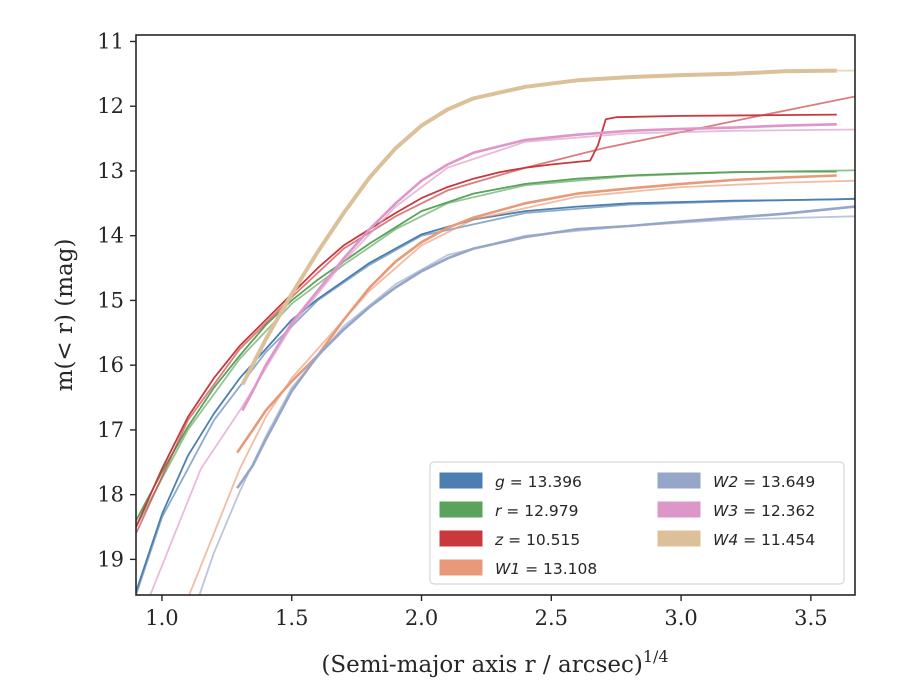 Image resolution: width=900 pixels, height=700 pixels. I want to click on y-tick-label: 16, so click(110, 365).